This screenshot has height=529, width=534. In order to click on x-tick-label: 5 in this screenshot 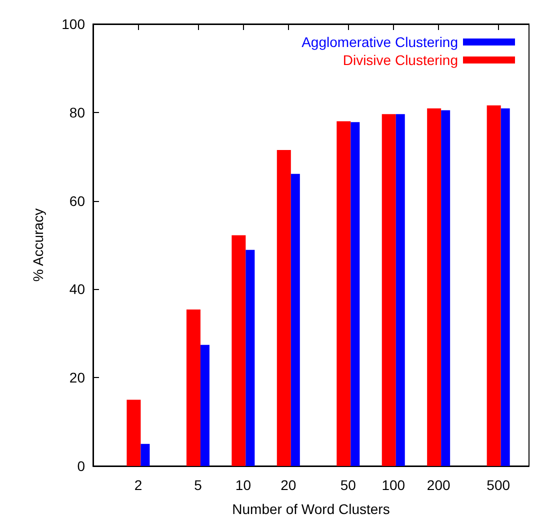, I will do `click(198, 485)`.